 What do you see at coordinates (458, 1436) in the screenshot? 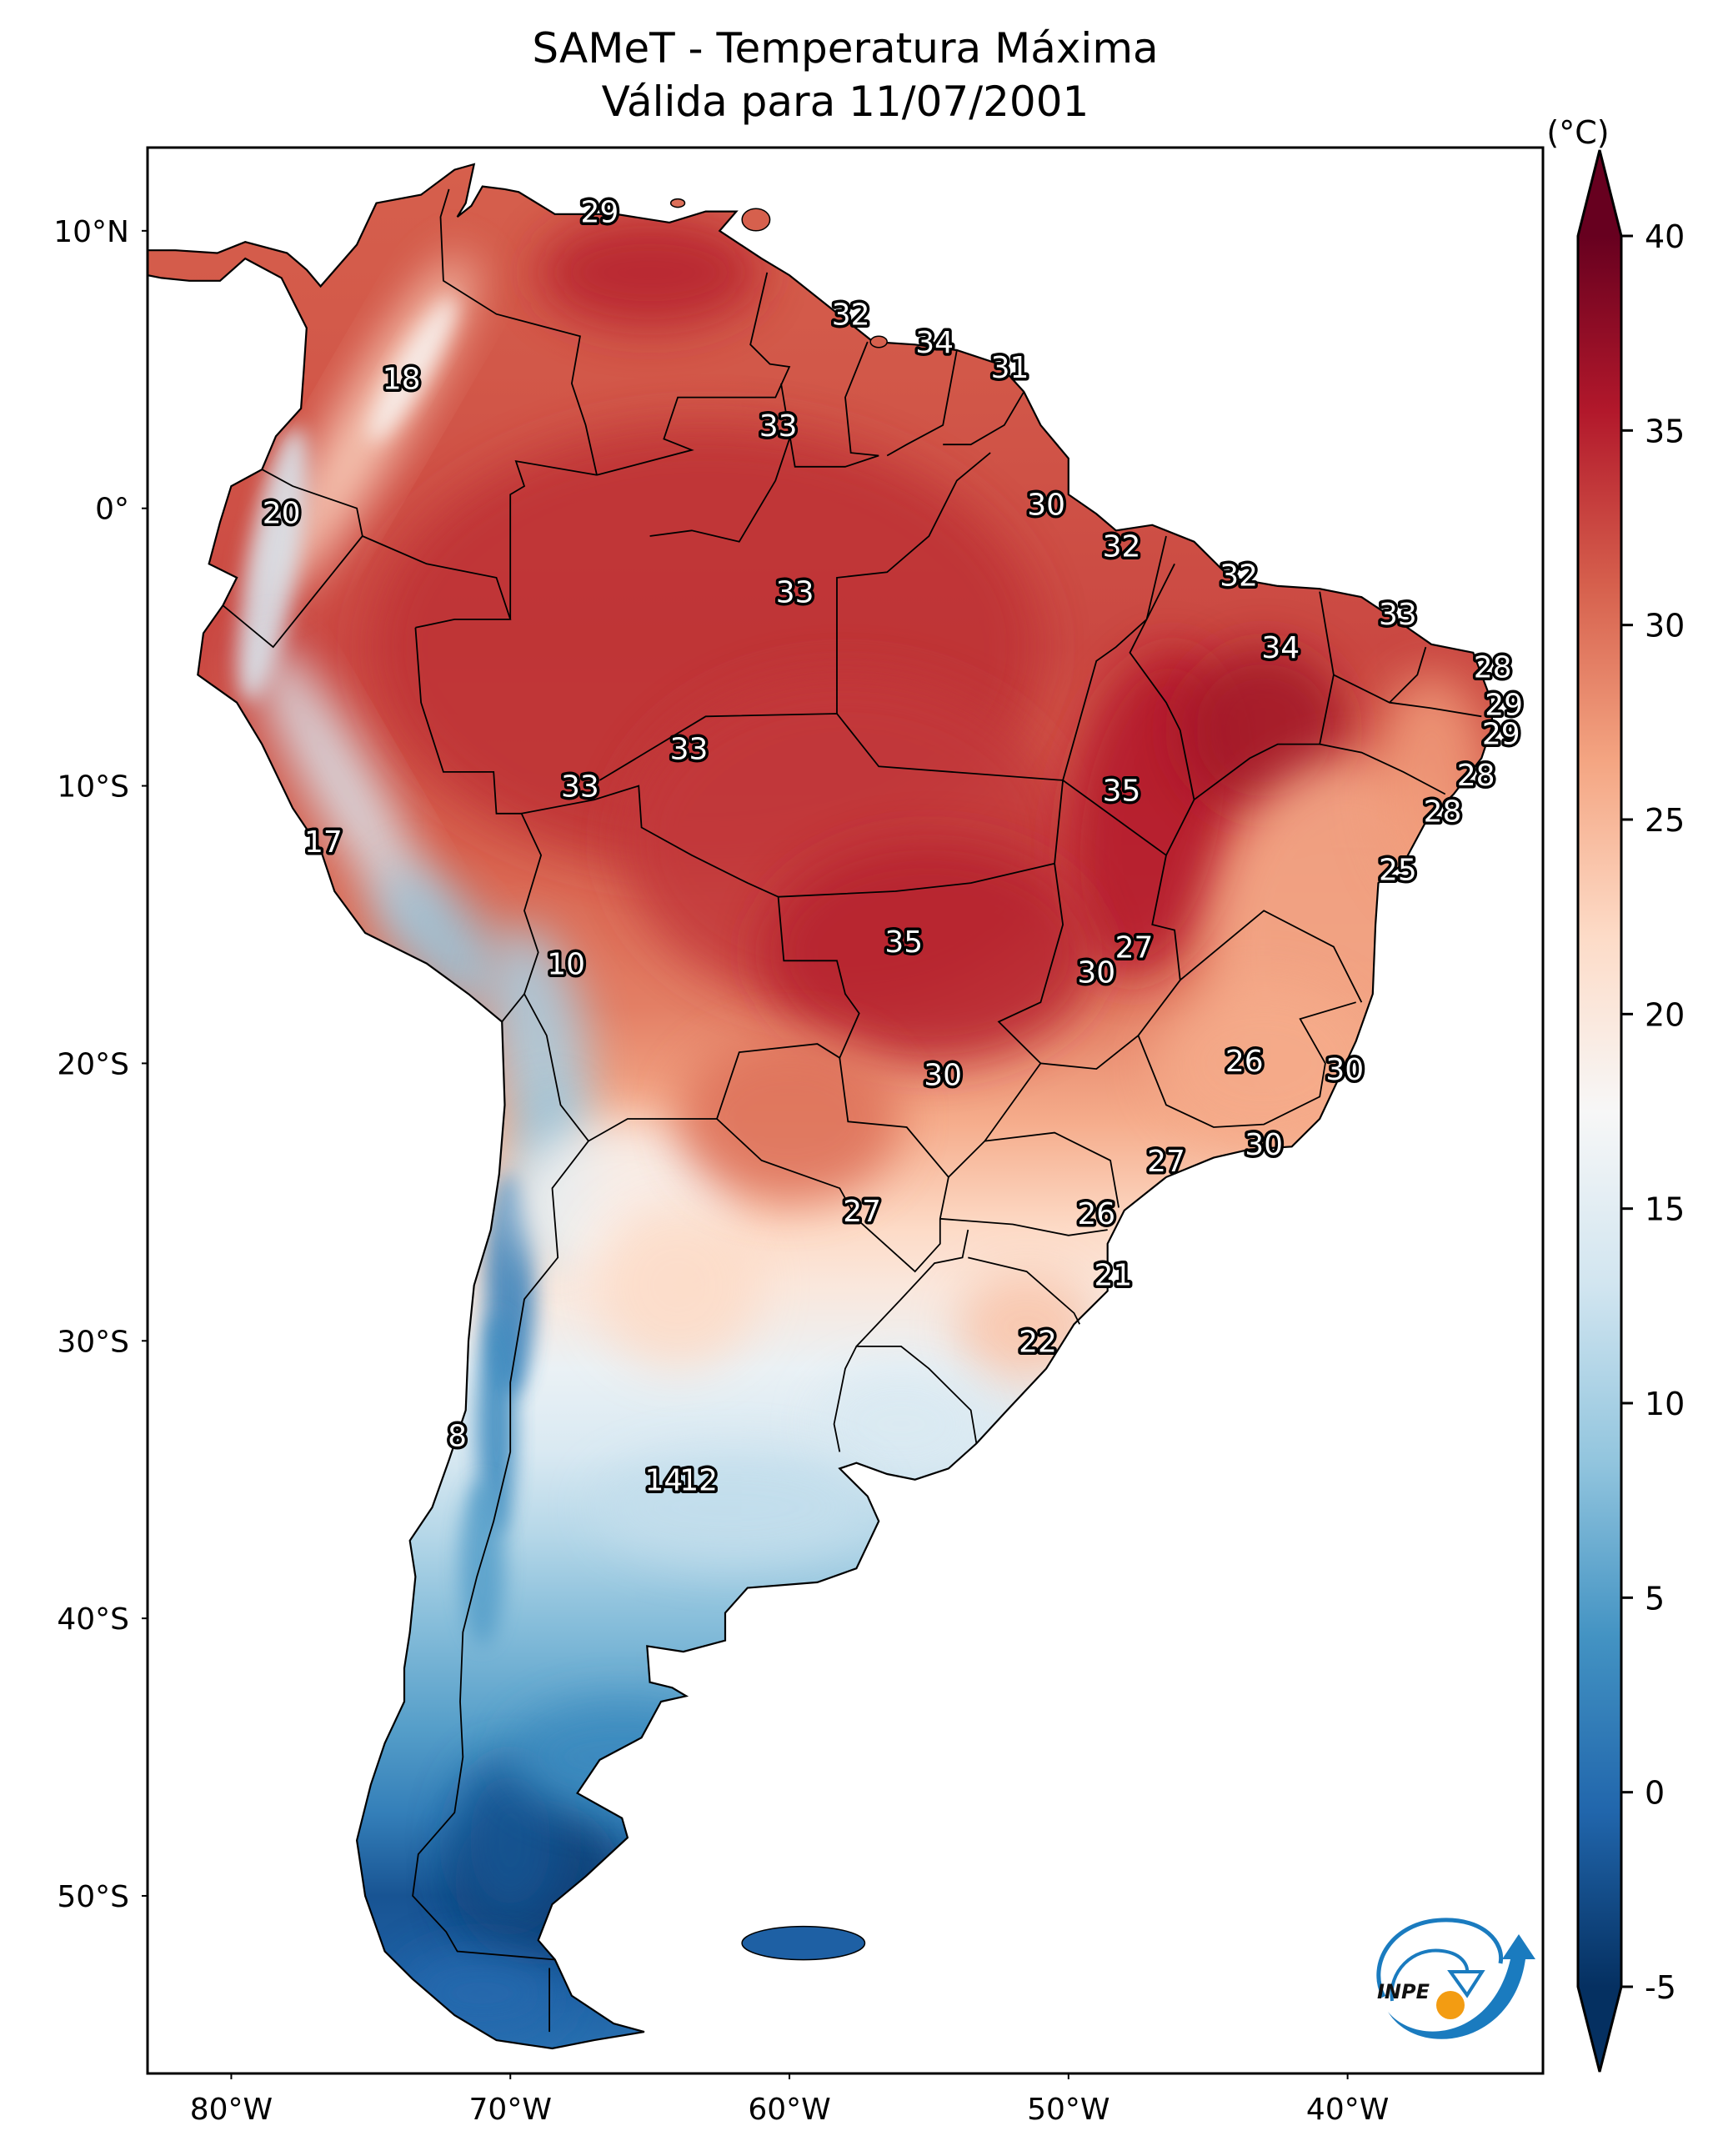
I see `temperature-label: 8` at bounding box center [458, 1436].